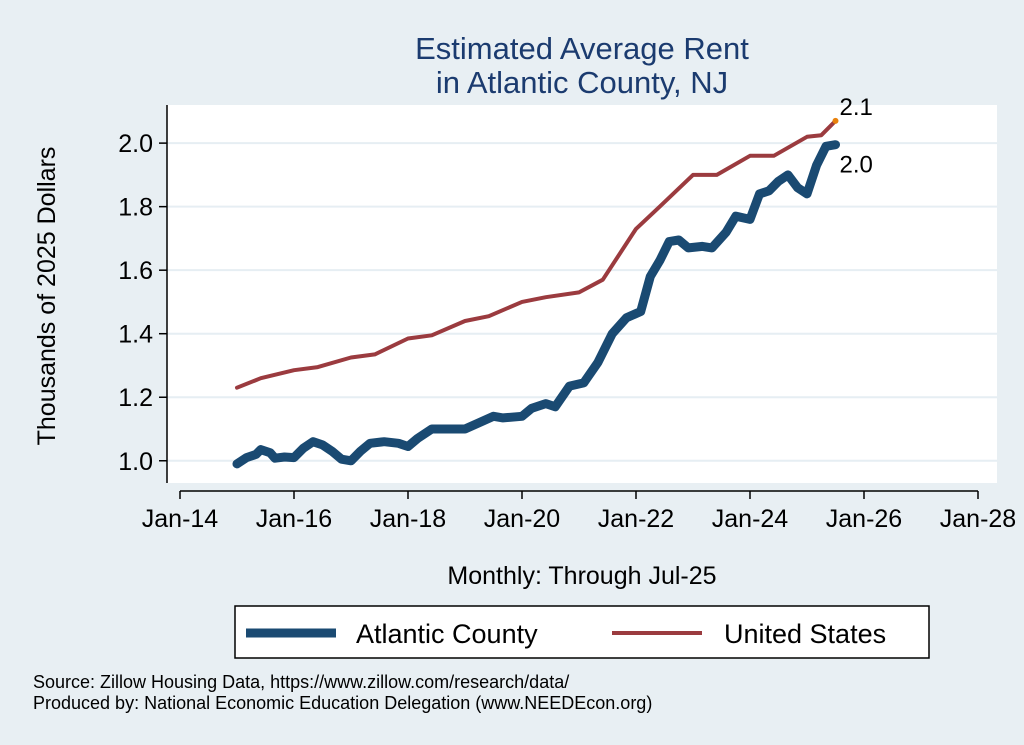  I want to click on x-tick-label: Jan-26, so click(864, 519).